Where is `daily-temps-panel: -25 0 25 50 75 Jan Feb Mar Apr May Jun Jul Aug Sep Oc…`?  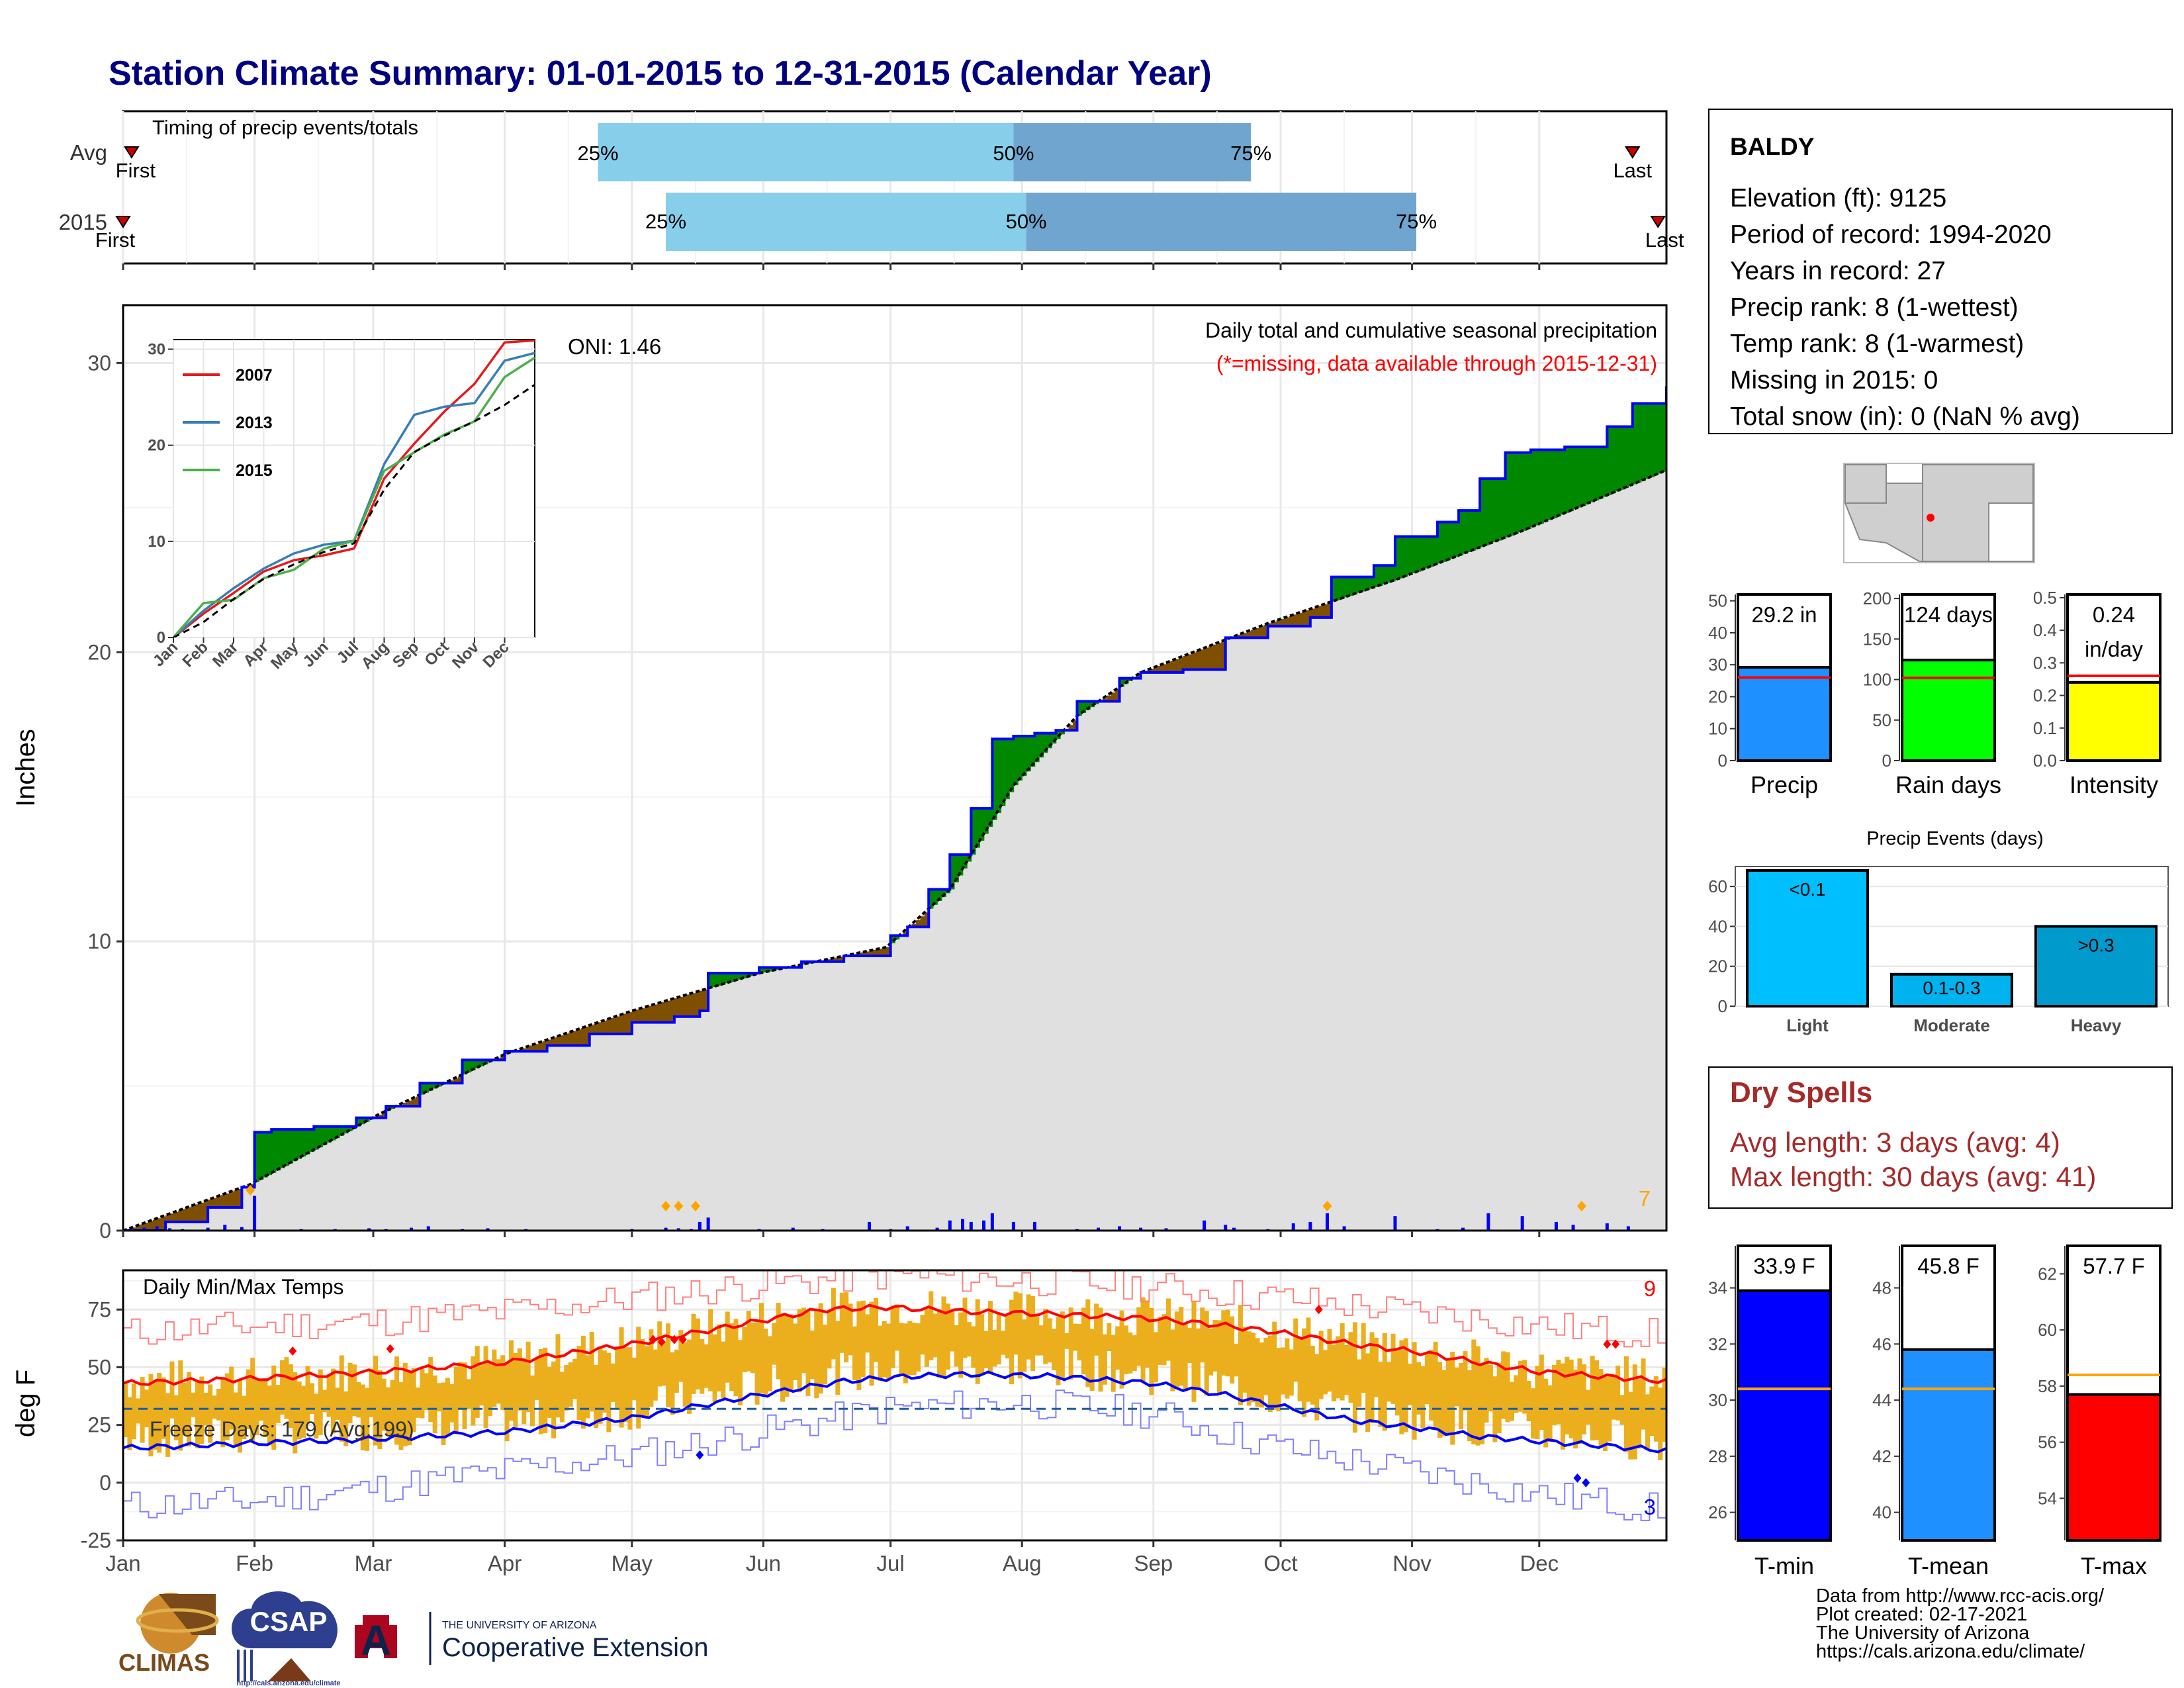 daily-temps-panel: -25 0 25 50 75 Jan Feb Mar Apr May Jun Jul Aug Sep Oc… is located at coordinates (839, 1422).